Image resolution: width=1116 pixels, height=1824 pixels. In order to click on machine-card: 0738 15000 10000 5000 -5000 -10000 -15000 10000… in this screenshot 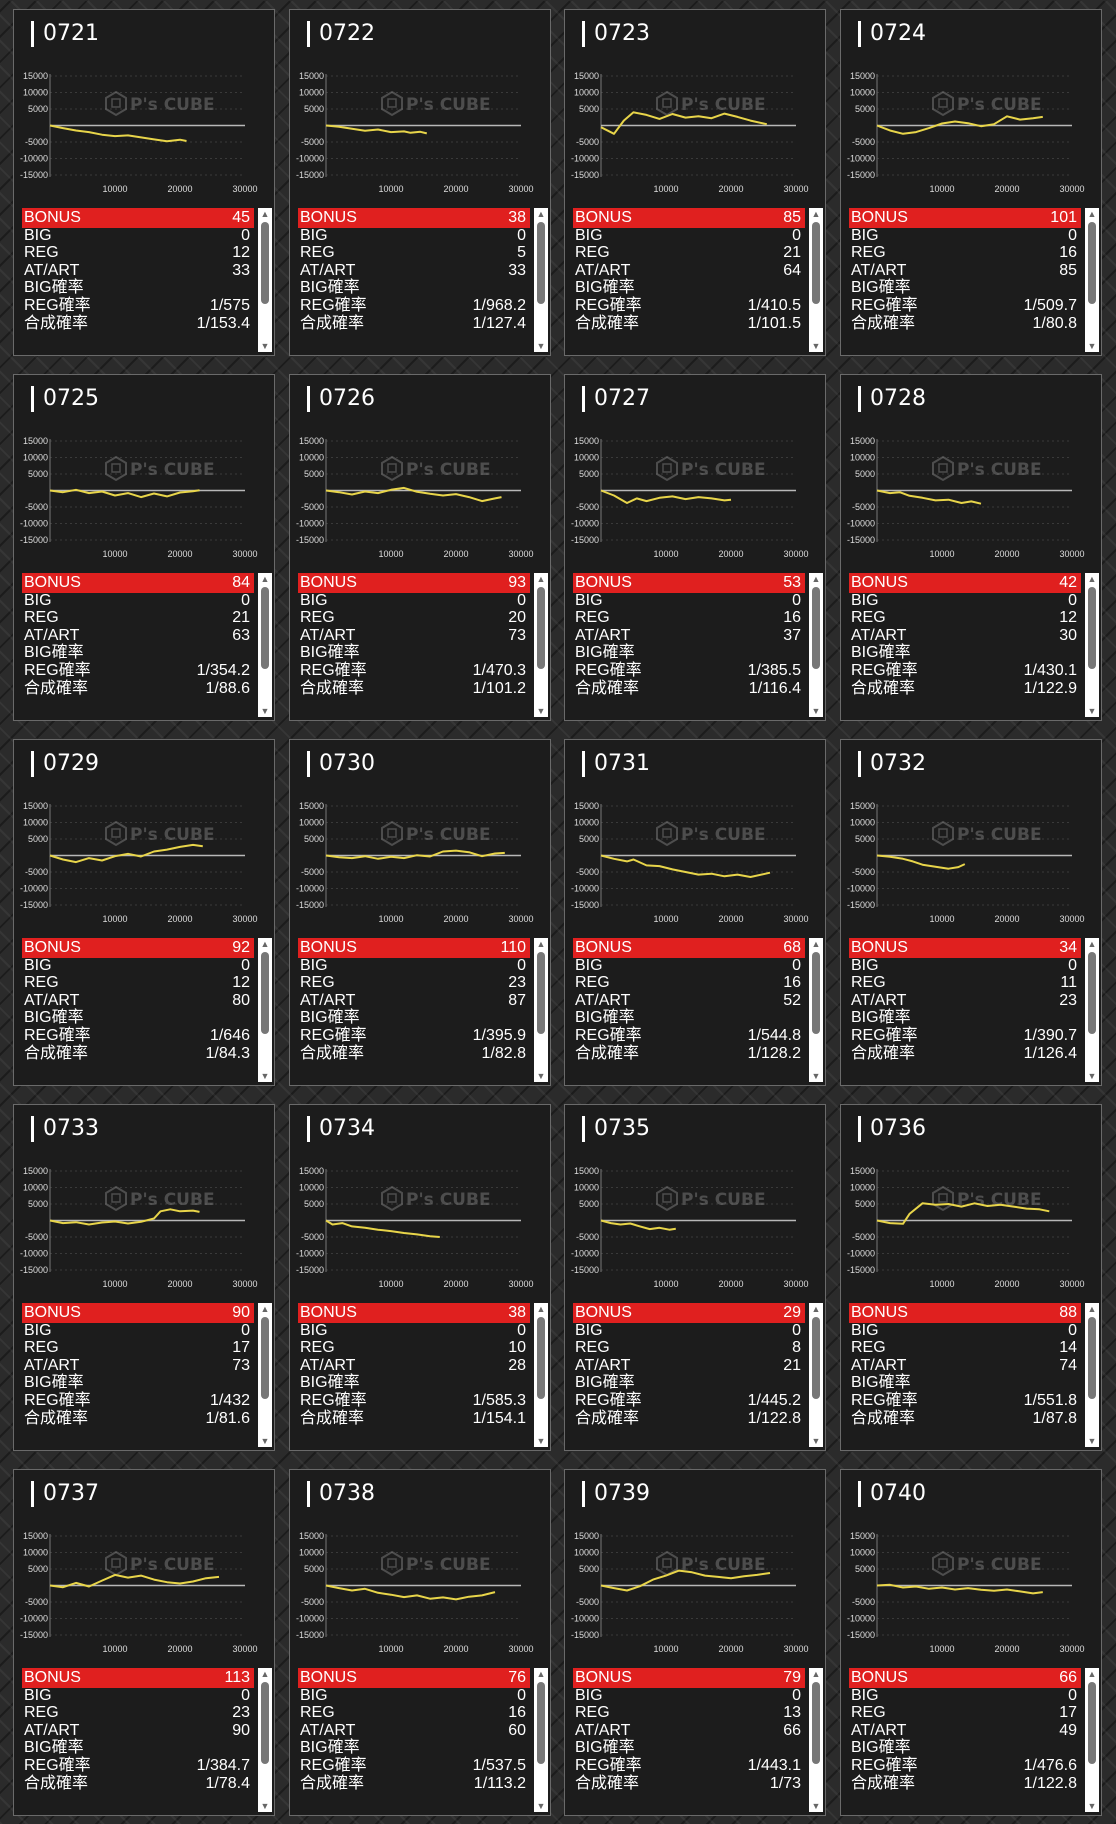, I will do `click(420, 1642)`.